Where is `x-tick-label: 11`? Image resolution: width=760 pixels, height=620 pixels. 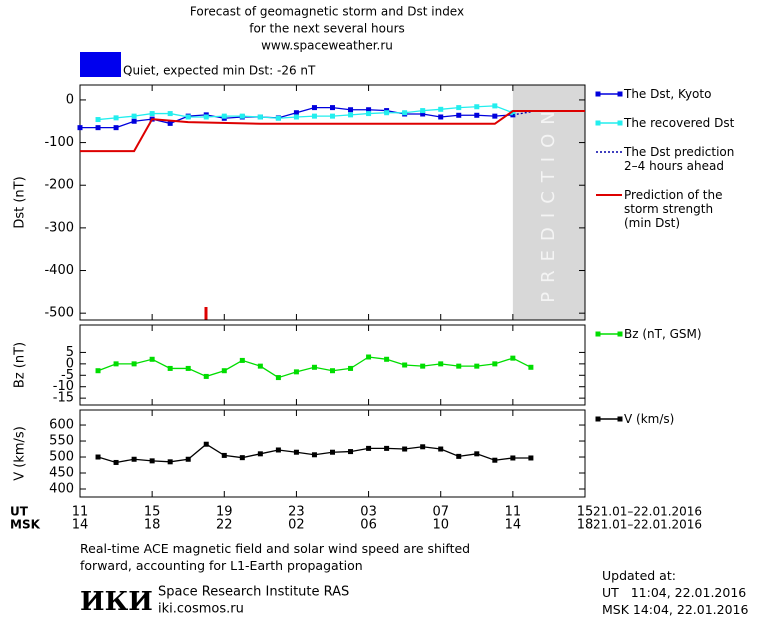 x-tick-label: 11 is located at coordinates (513, 512).